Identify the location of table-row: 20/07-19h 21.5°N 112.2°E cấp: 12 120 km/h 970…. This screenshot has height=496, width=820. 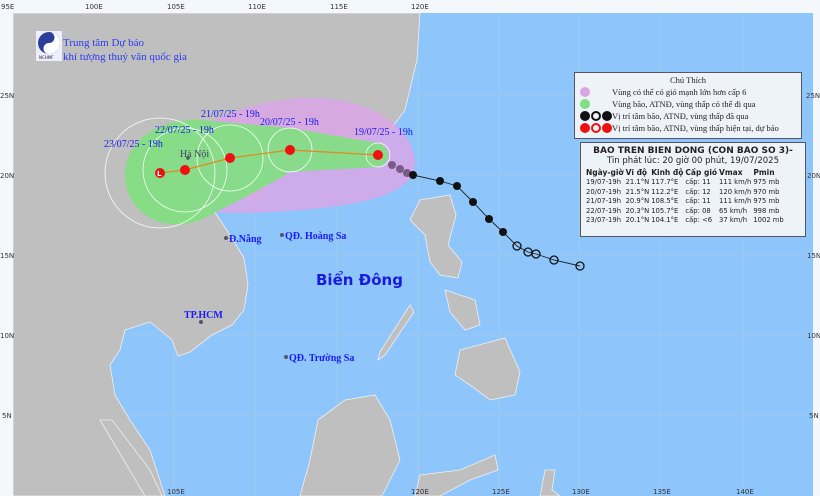
(686, 193).